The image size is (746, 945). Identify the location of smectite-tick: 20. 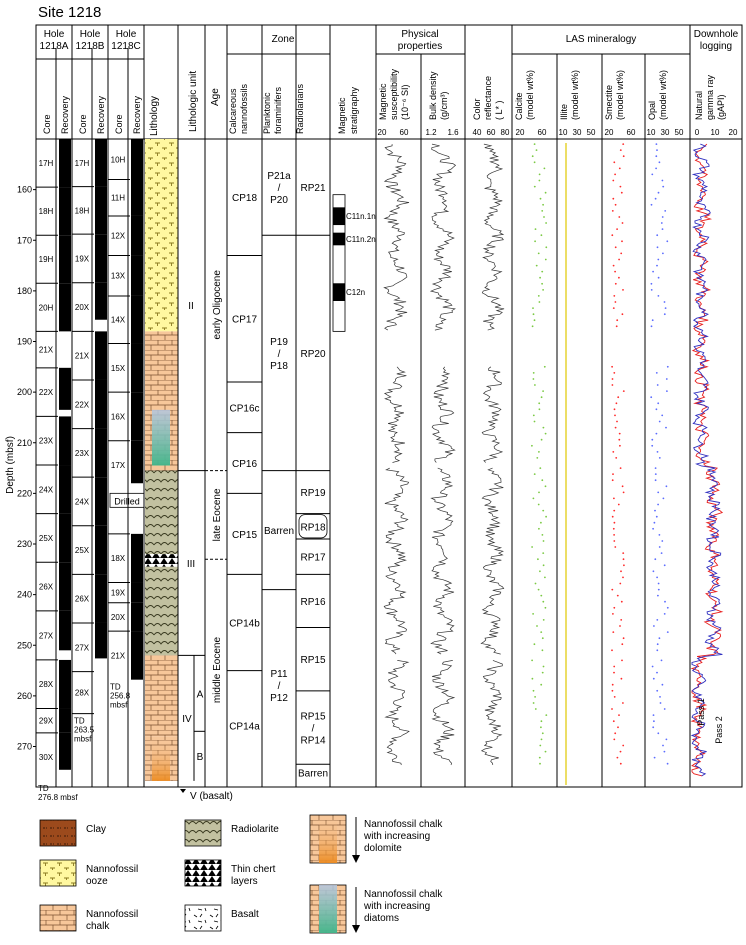
(609, 132).